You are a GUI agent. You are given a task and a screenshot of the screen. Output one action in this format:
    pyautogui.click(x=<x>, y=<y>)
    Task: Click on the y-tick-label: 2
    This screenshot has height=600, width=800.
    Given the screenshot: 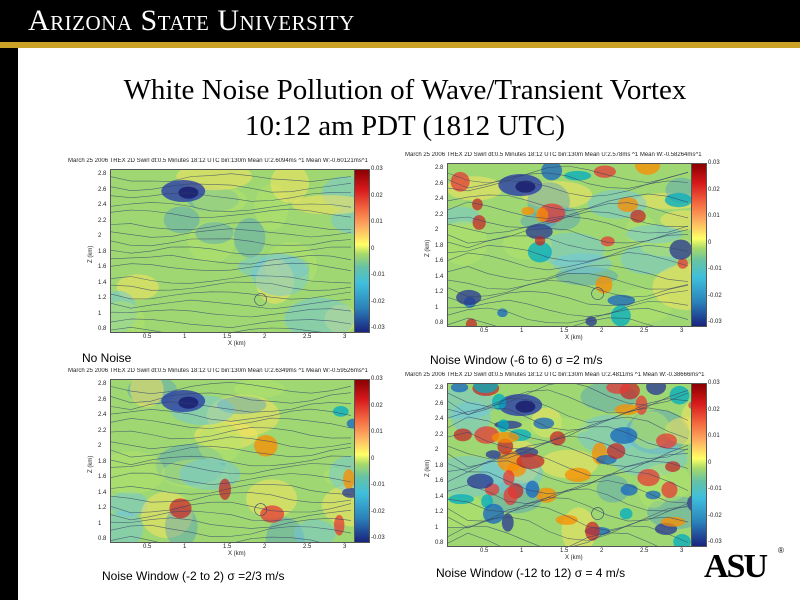 What is the action you would take?
    pyautogui.click(x=100, y=236)
    